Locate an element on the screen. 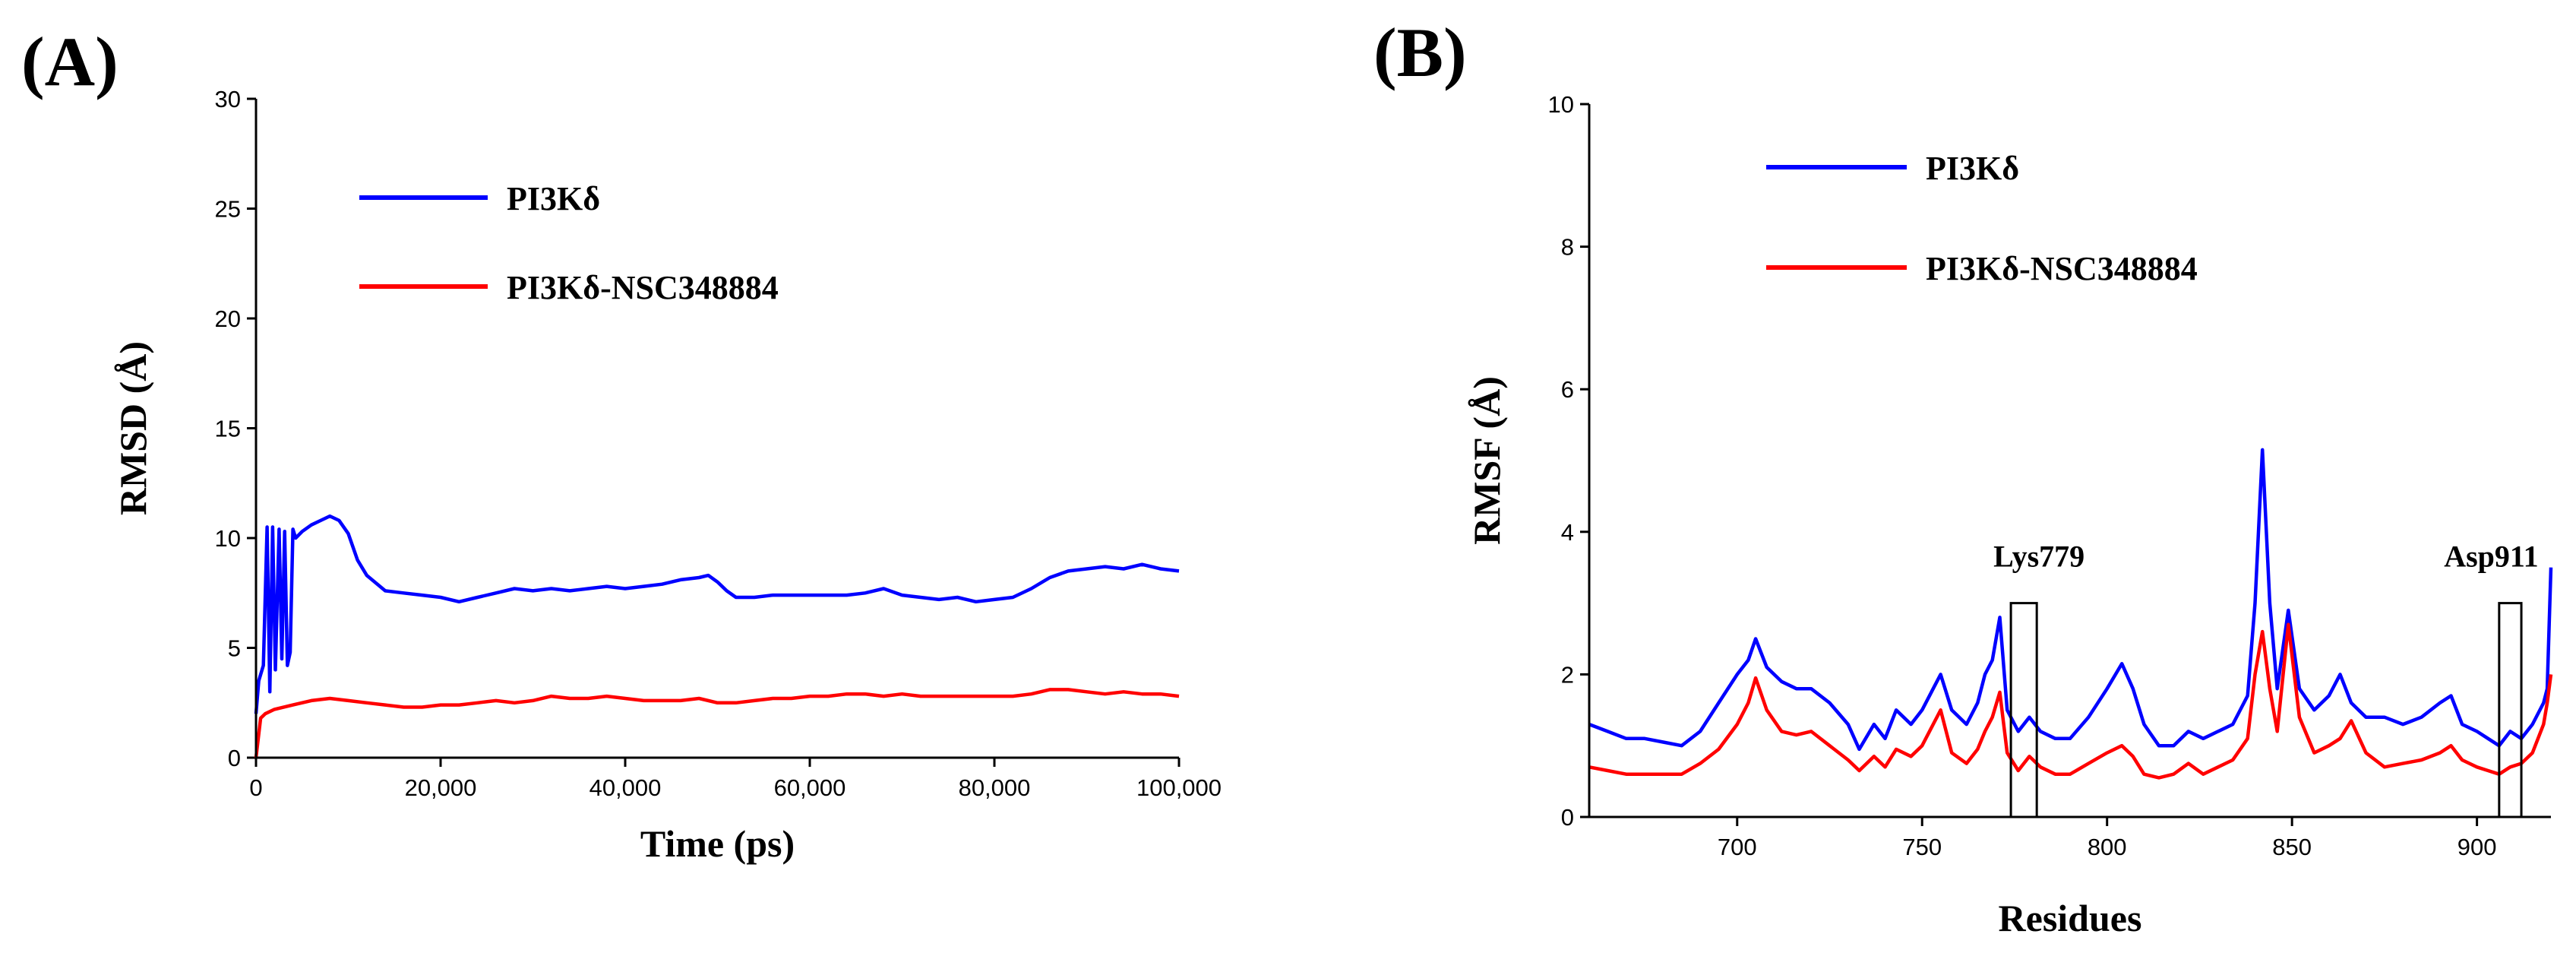 The height and width of the screenshot is (972, 2576). x-tick-label: 80,000 is located at coordinates (995, 787).